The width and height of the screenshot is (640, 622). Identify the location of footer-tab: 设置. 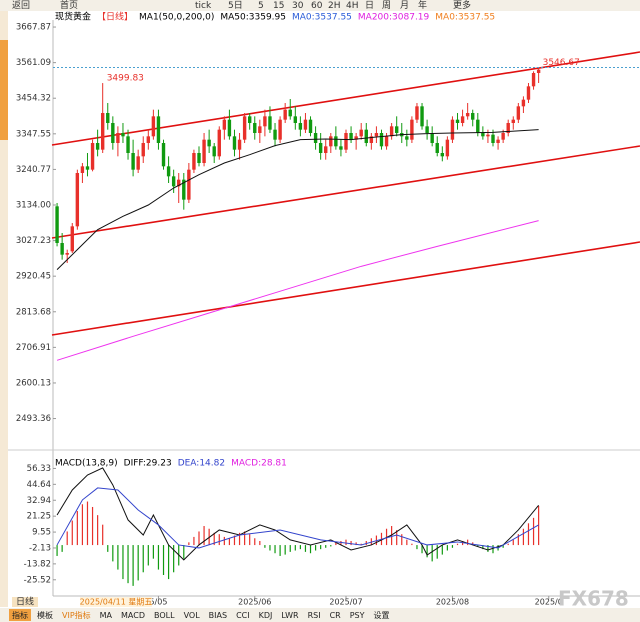
(382, 615).